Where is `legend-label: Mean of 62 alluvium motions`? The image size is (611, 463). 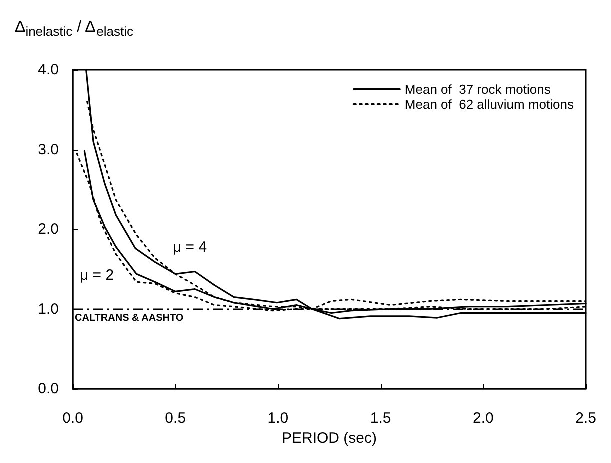 legend-label: Mean of 62 alluvium motions is located at coordinates (489, 104).